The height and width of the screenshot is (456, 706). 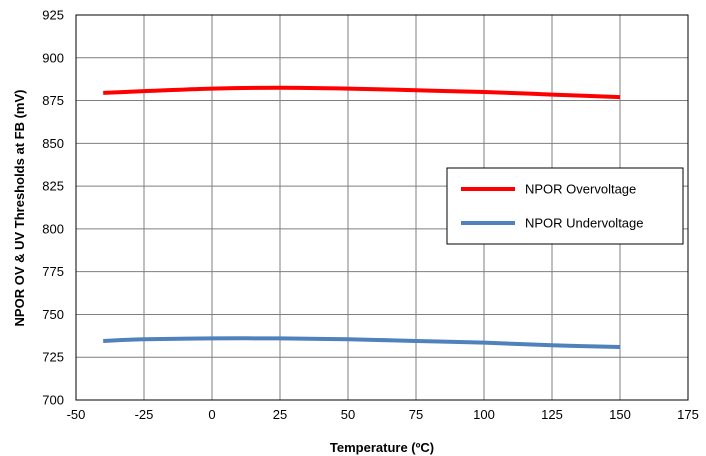 I want to click on y-tick-label: 700, so click(x=53, y=400).